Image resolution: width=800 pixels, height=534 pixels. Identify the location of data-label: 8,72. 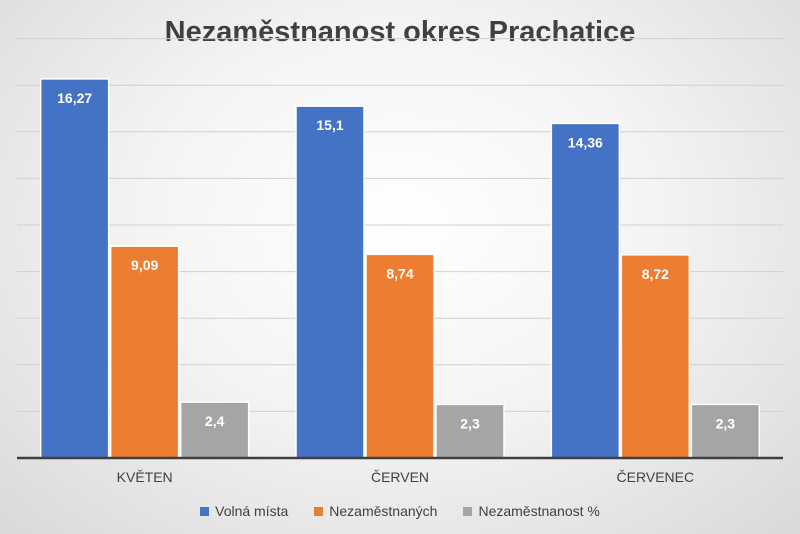
(655, 274).